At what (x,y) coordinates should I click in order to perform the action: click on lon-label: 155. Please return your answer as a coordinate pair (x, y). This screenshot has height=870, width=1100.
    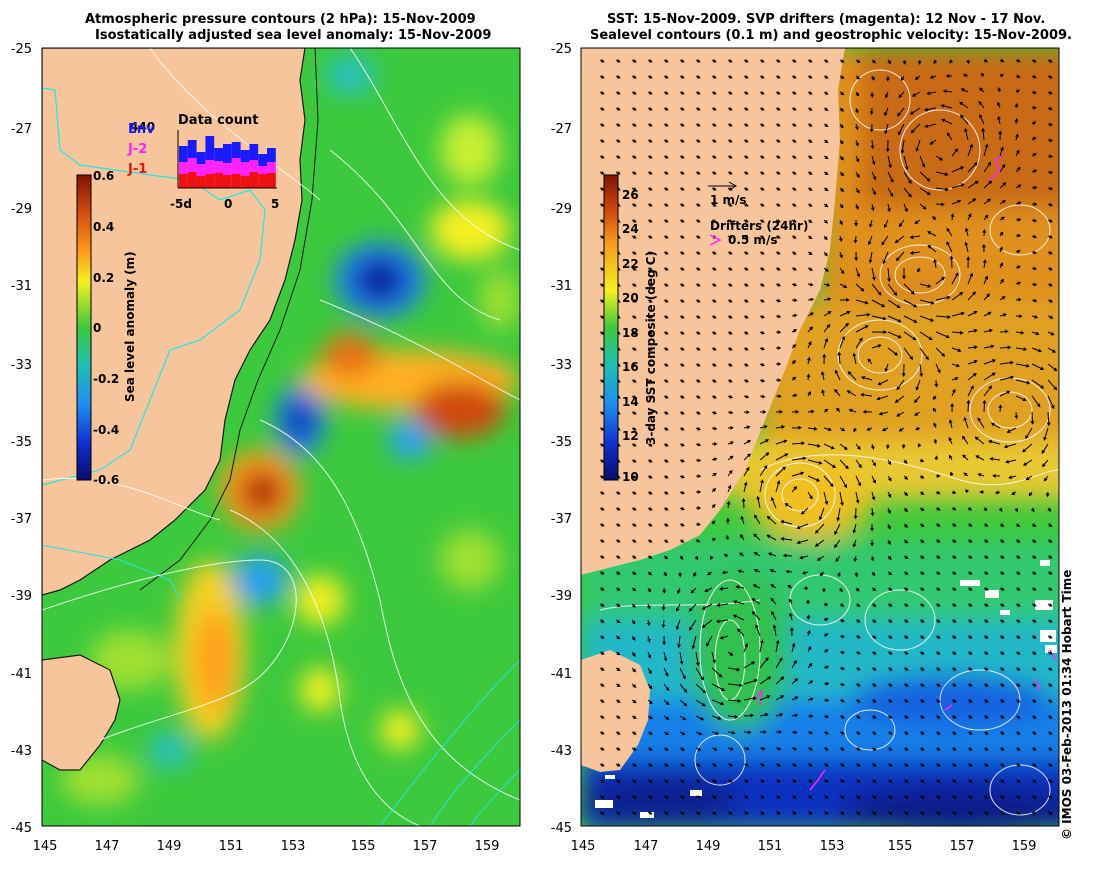
    Looking at the image, I should click on (900, 846).